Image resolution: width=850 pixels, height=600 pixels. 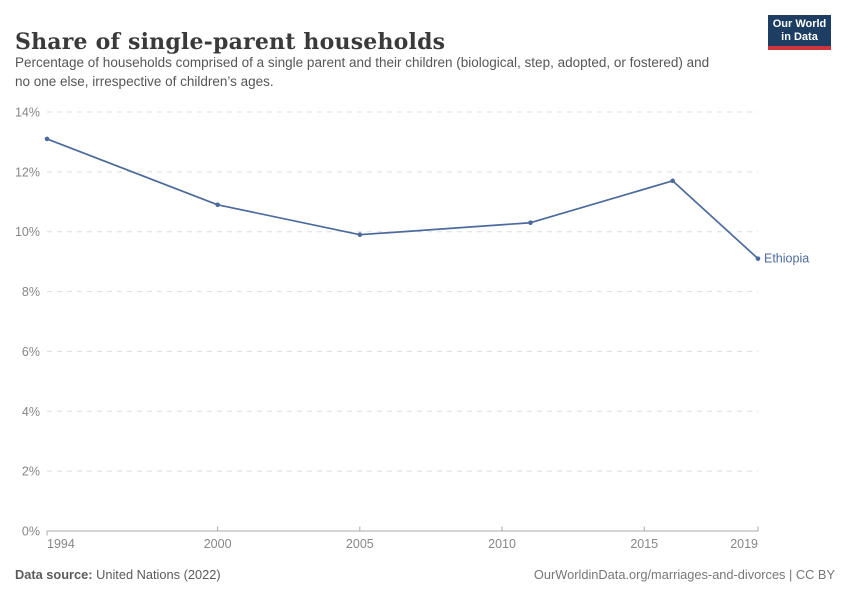 I want to click on y-tick-label: 8%, so click(x=31, y=292).